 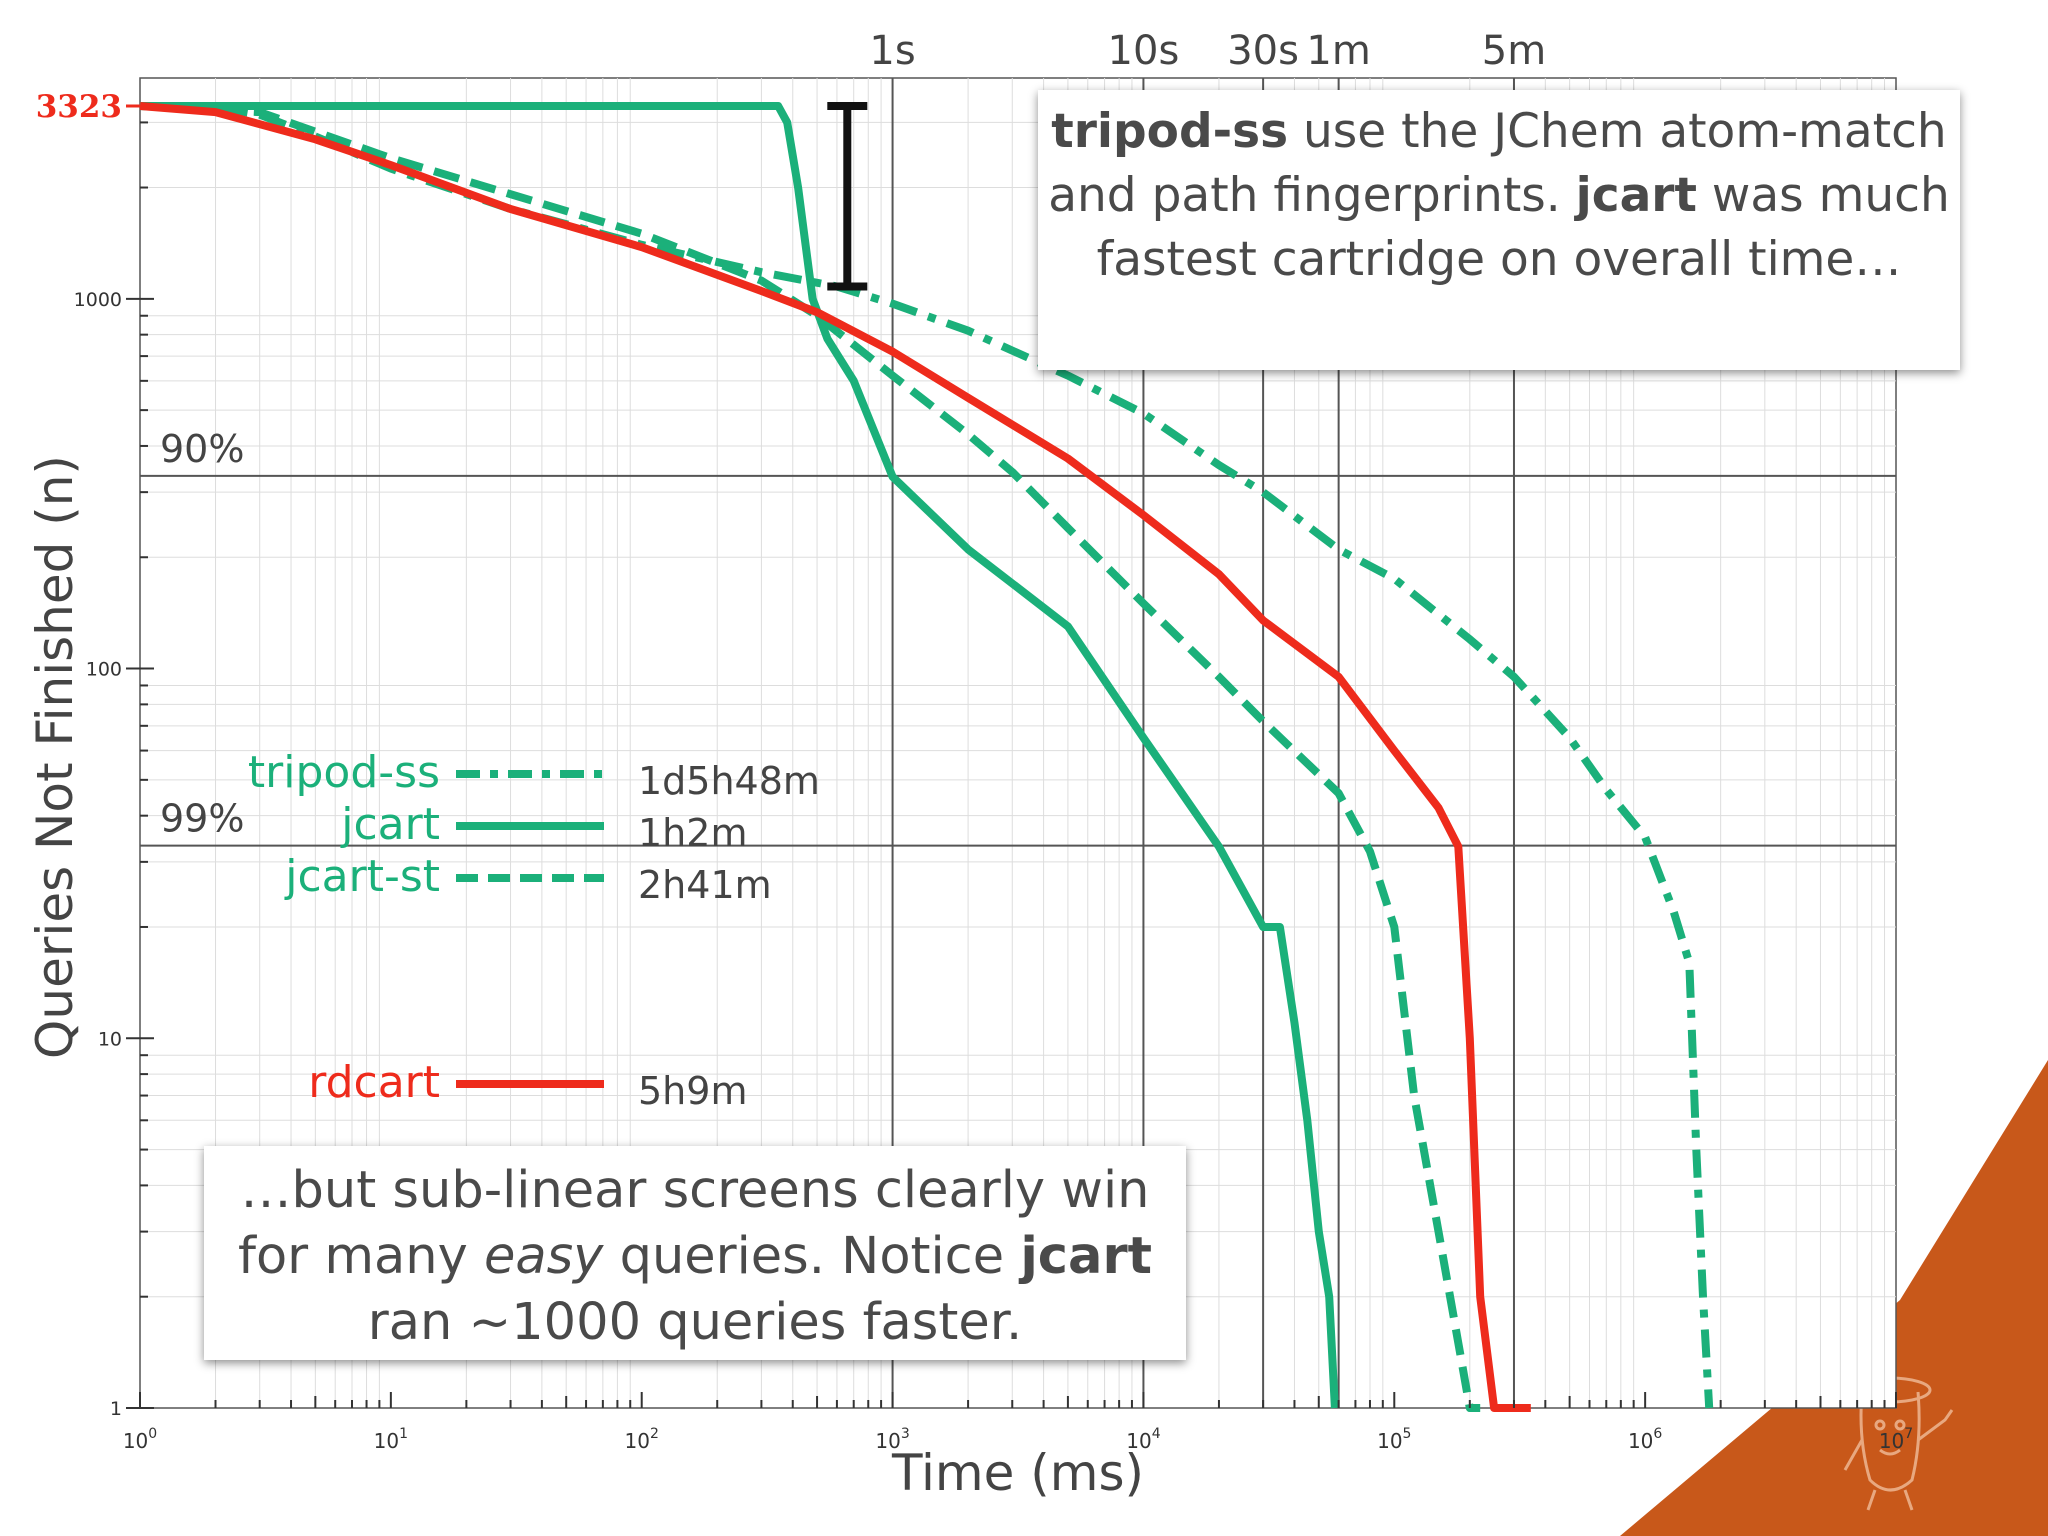 What do you see at coordinates (55, 757) in the screenshot?
I see `y-axis-title: Queries Not Finished (n)` at bounding box center [55, 757].